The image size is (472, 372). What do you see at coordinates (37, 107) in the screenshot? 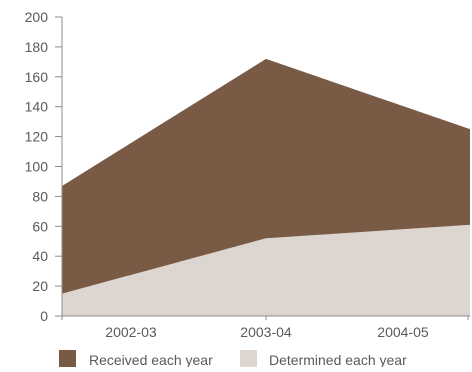
I see `y-tick-label: 140` at bounding box center [37, 107].